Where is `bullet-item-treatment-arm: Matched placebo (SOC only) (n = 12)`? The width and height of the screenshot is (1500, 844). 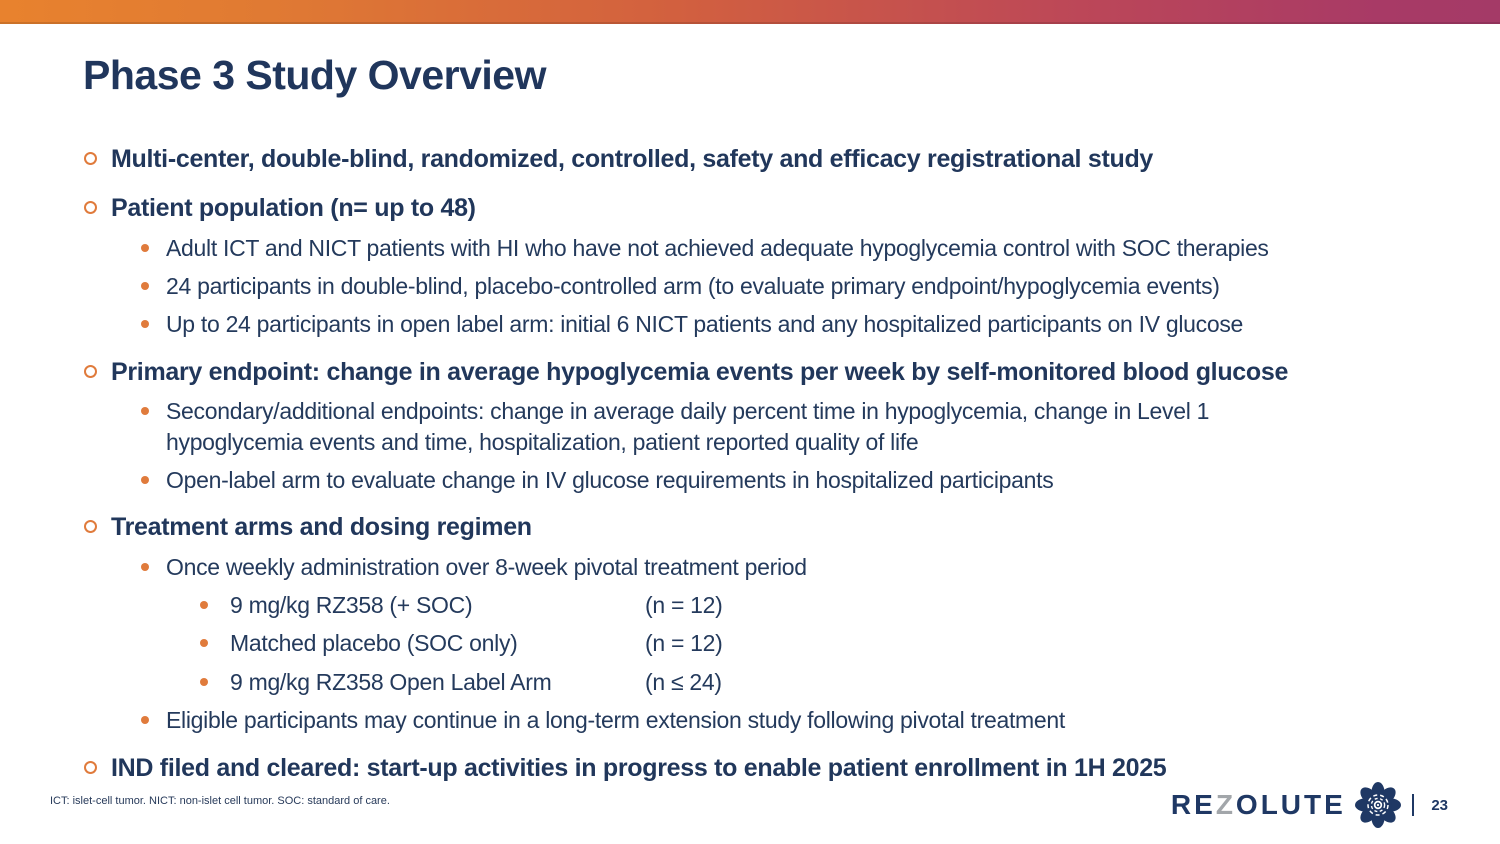
bullet-item-treatment-arm: Matched placebo (SOC only) (n = 12) is located at coordinates (740, 643).